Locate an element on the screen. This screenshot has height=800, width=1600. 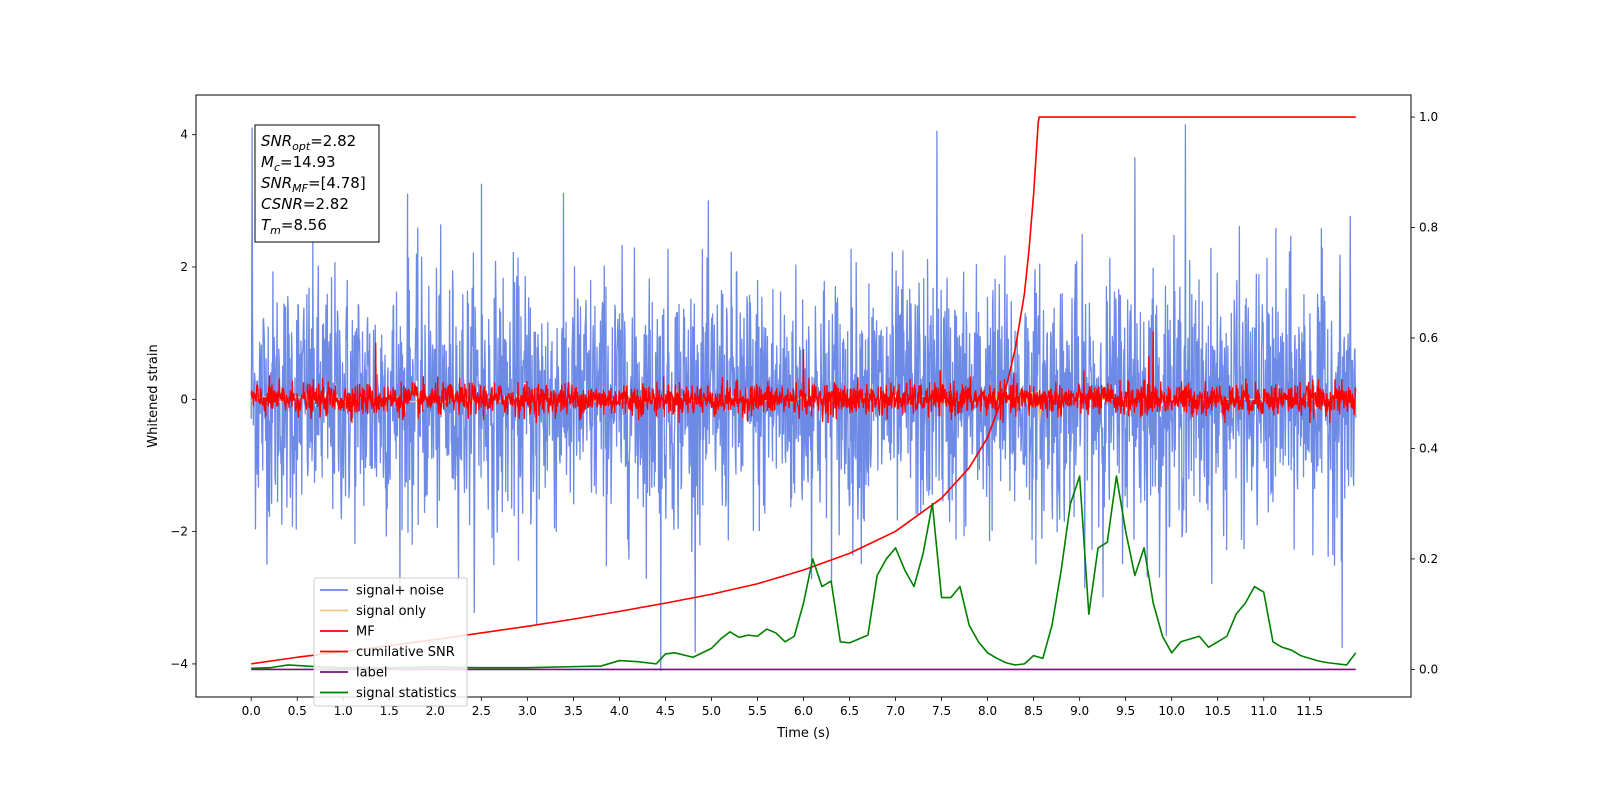
y-tick-label: 2 is located at coordinates (184, 267).